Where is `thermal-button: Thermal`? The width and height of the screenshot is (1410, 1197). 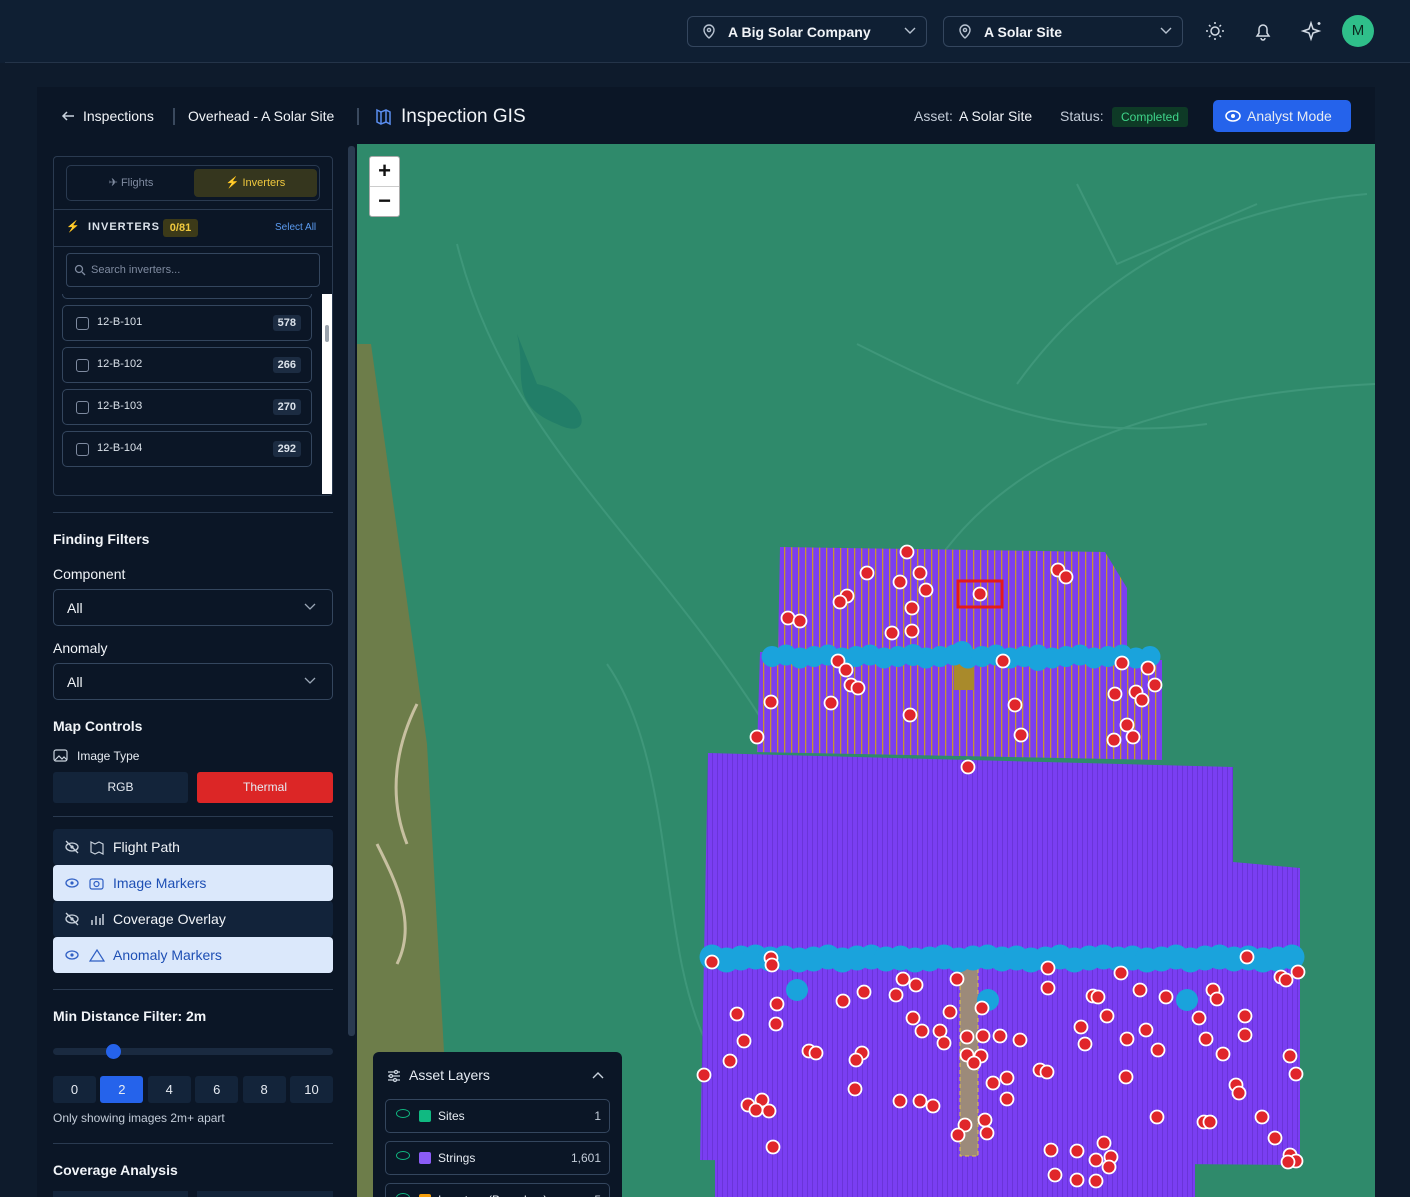
thermal-button: Thermal is located at coordinates (265, 787).